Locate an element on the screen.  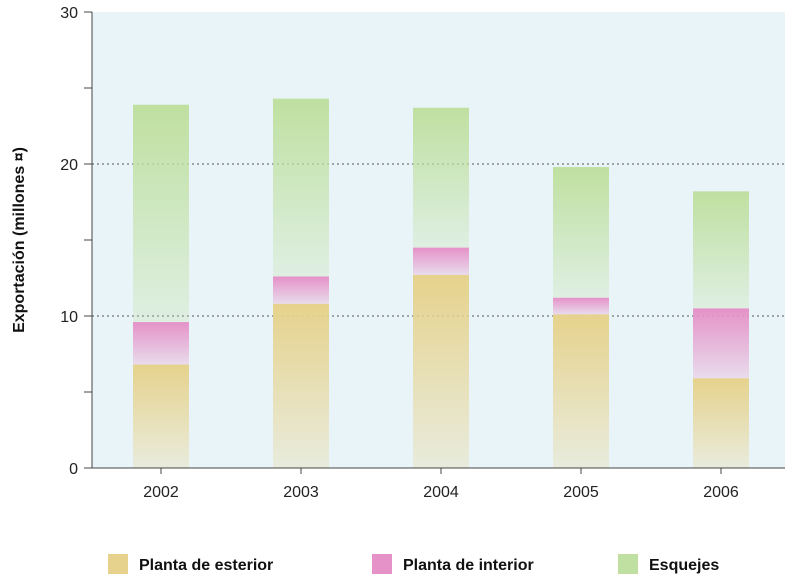
legend-label: Planta de esterior is located at coordinates (206, 565).